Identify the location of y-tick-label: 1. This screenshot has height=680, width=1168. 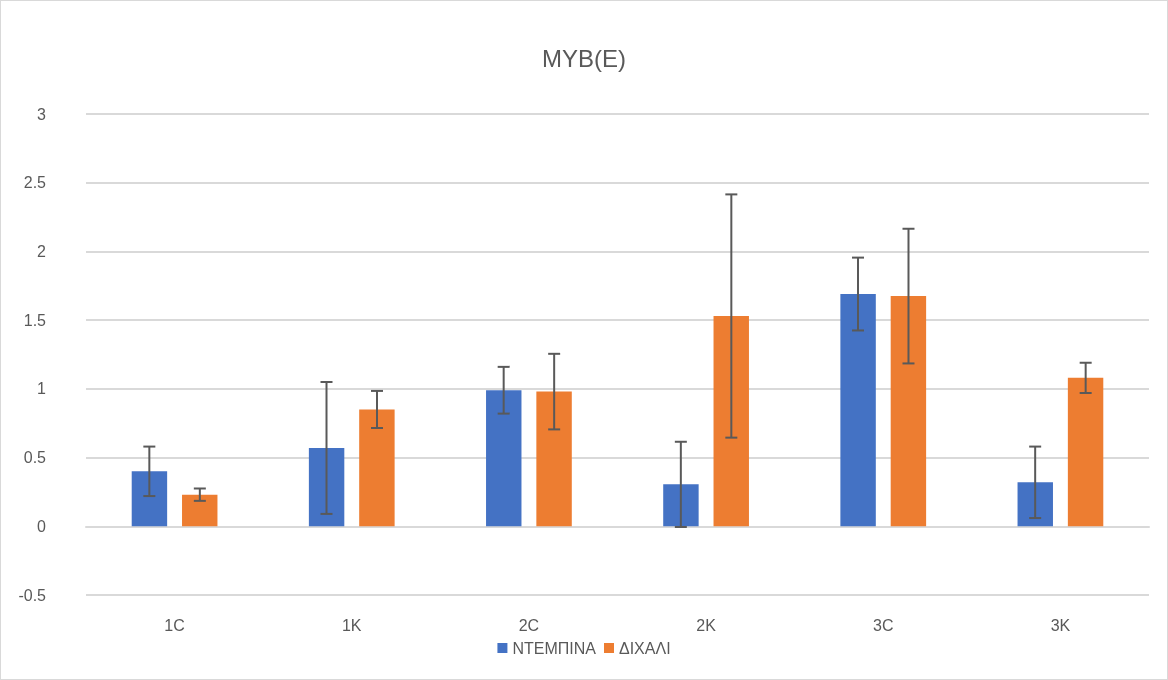
(42, 389).